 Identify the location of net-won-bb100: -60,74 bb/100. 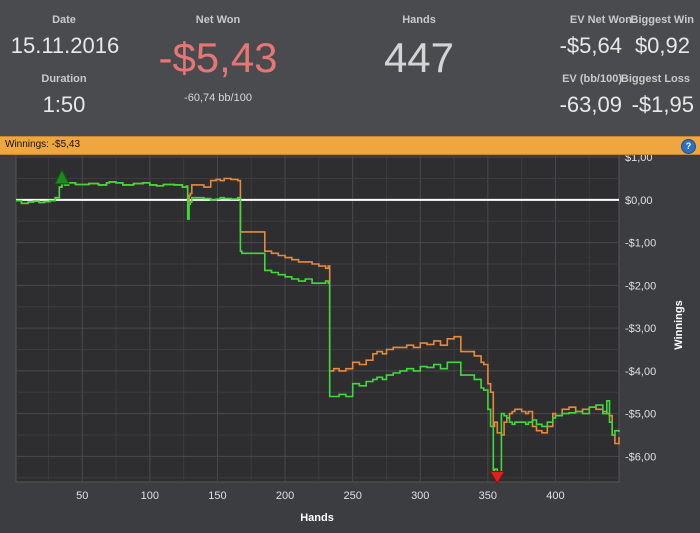
(218, 98).